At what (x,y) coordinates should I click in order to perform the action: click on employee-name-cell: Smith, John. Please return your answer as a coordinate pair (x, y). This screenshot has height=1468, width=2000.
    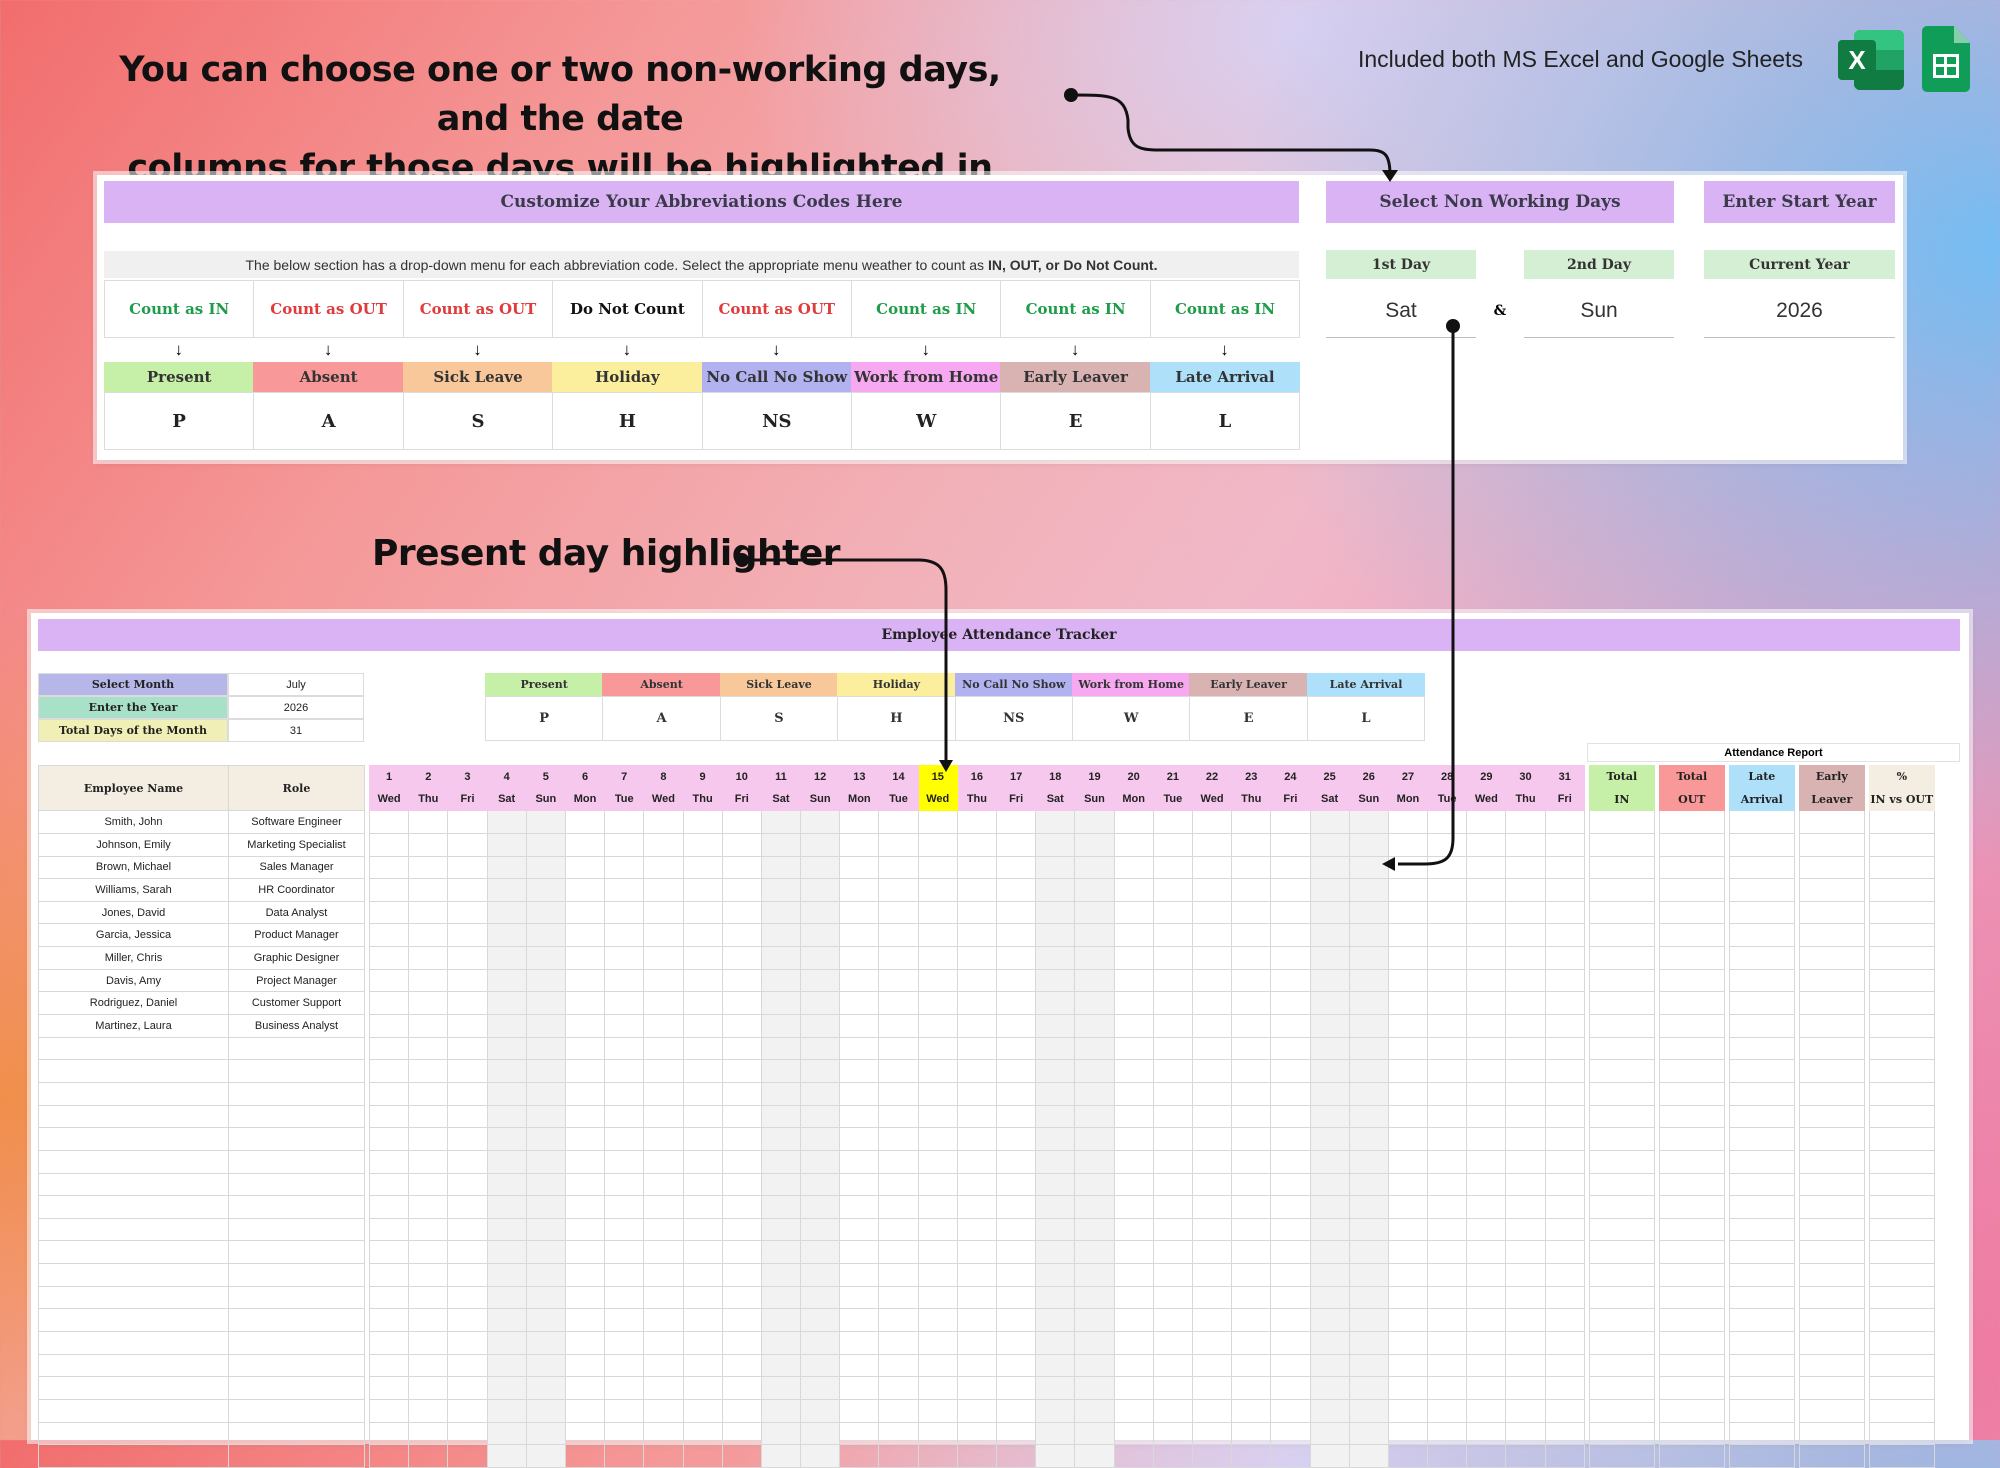
    Looking at the image, I should click on (133, 822).